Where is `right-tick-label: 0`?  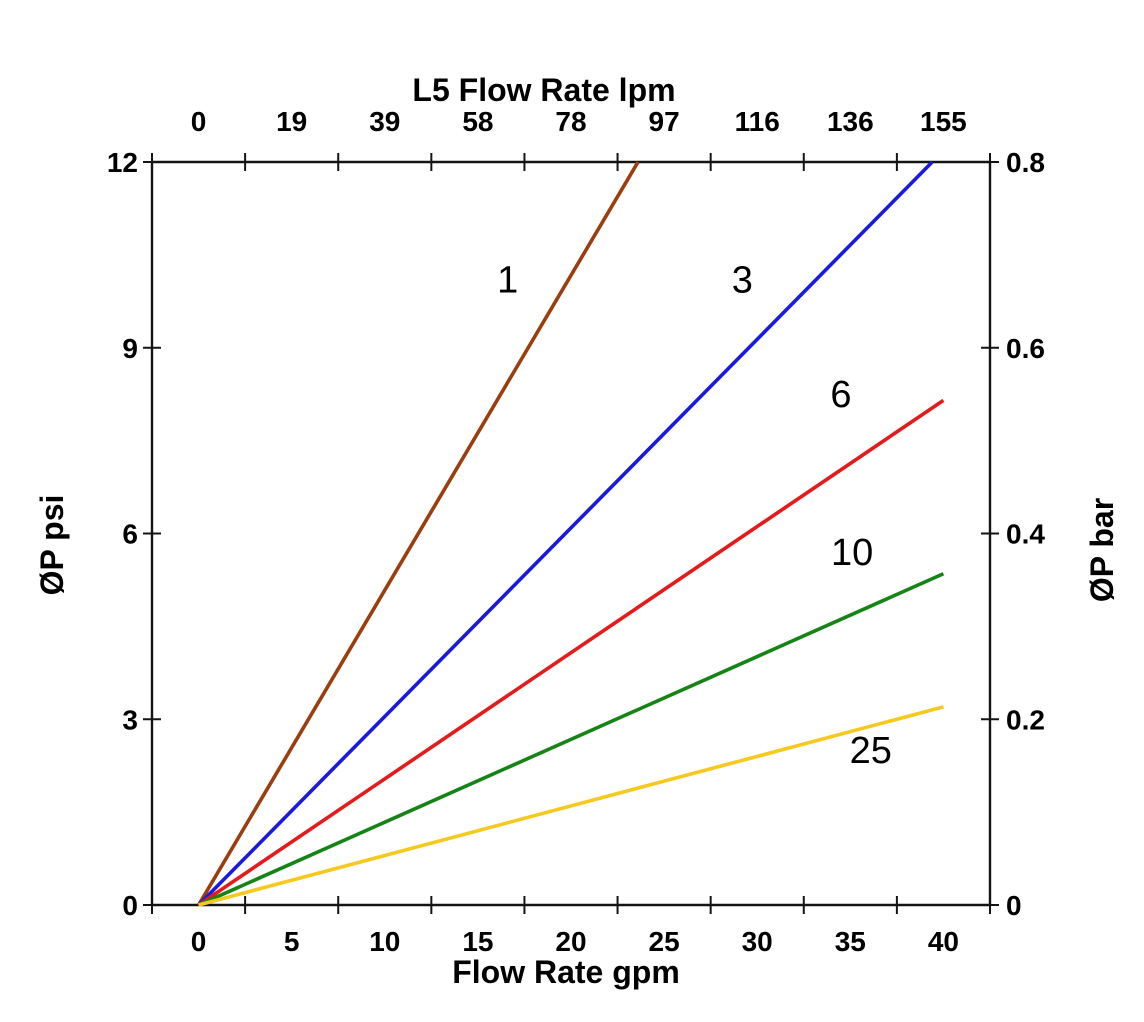
right-tick-label: 0 is located at coordinates (1014, 905).